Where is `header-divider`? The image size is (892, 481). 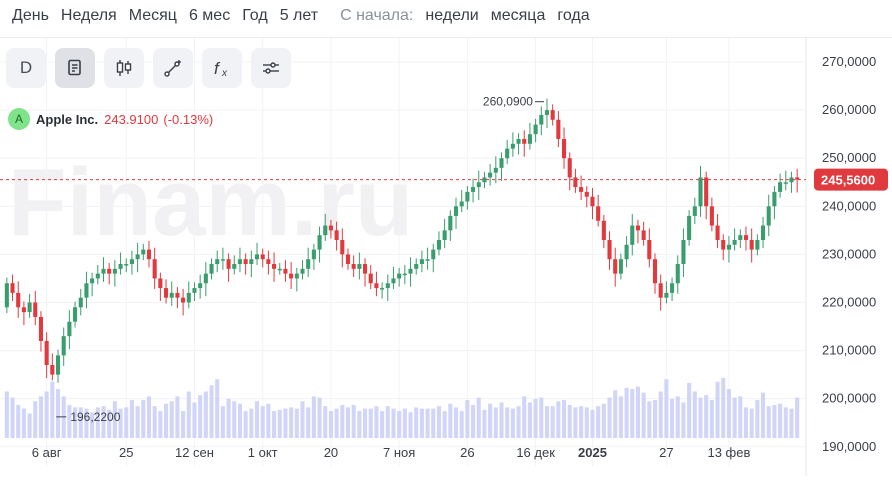 header-divider is located at coordinates (446, 37).